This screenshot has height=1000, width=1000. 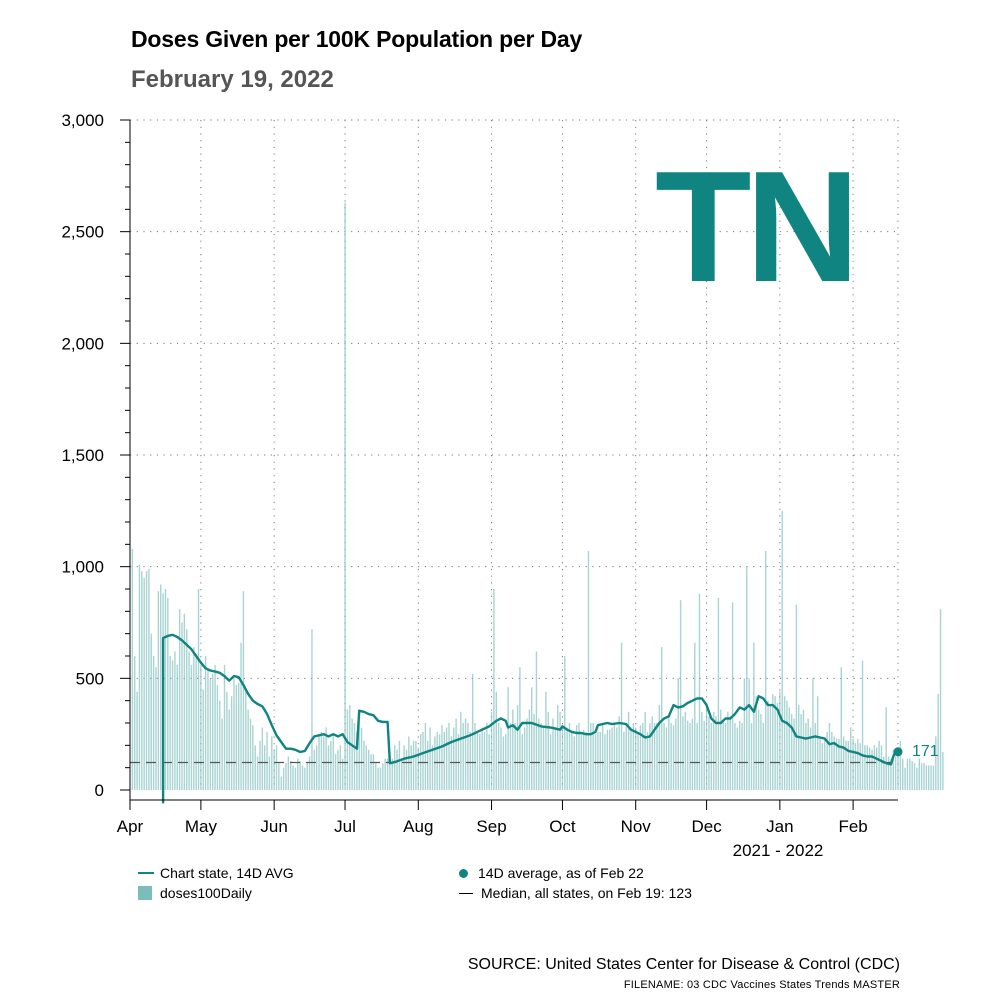 What do you see at coordinates (532, 718) in the screenshot?
I see `avg-line-layer` at bounding box center [532, 718].